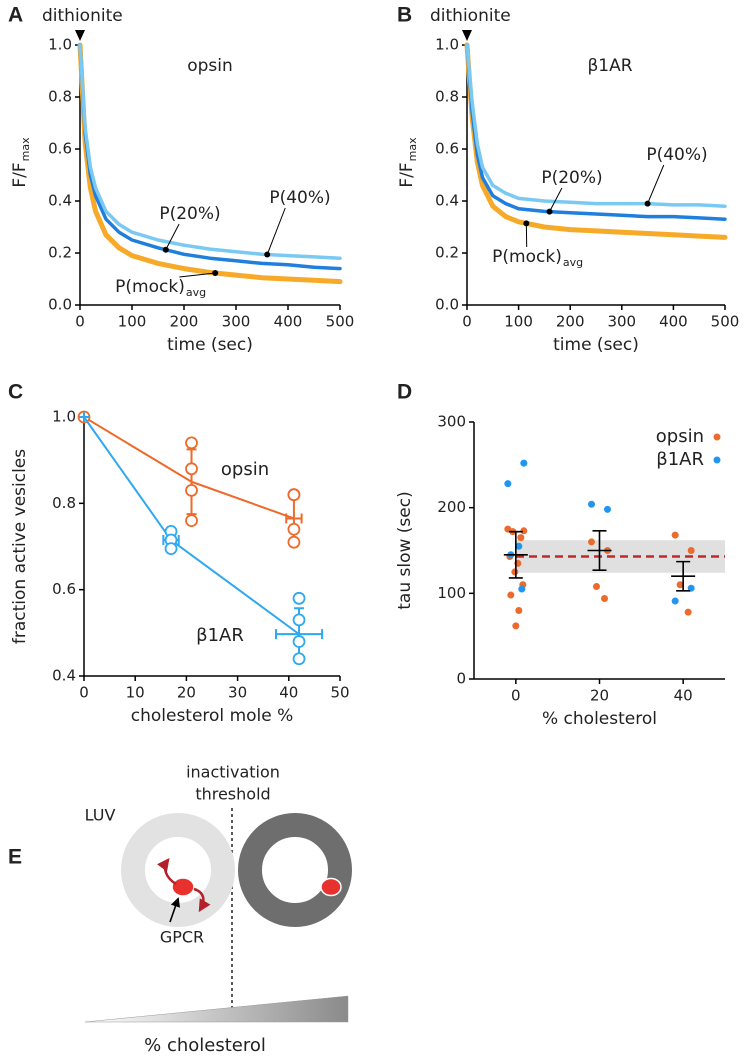 The width and height of the screenshot is (747, 1058). Describe the element at coordinates (676, 155) in the screenshot. I see `series-label: P(40%)` at that location.